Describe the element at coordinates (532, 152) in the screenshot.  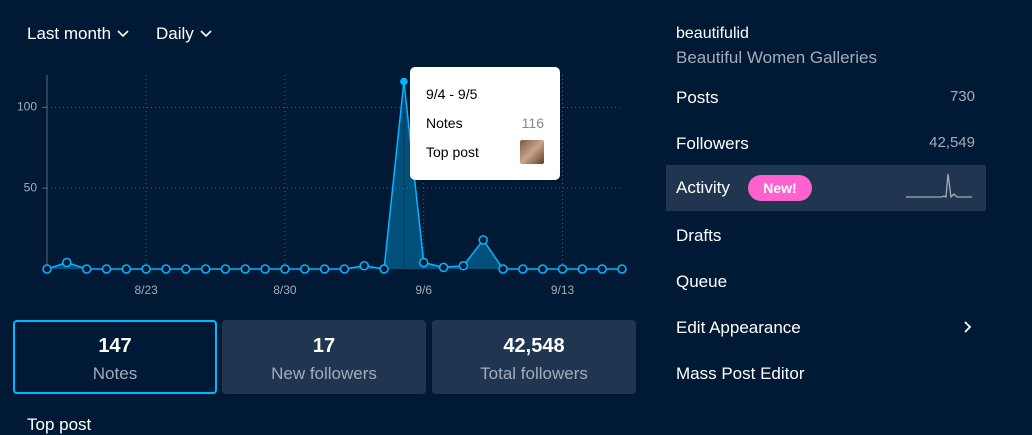
I see `thumbnail` at that location.